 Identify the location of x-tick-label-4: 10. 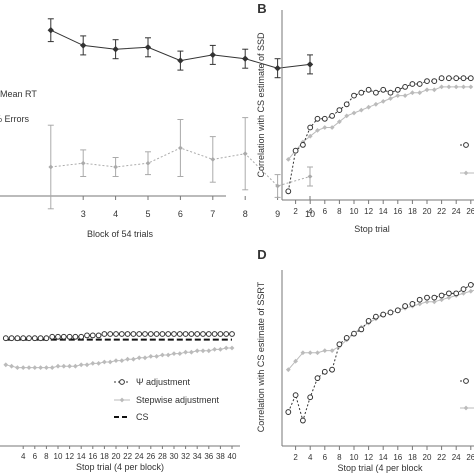
(354, 211).